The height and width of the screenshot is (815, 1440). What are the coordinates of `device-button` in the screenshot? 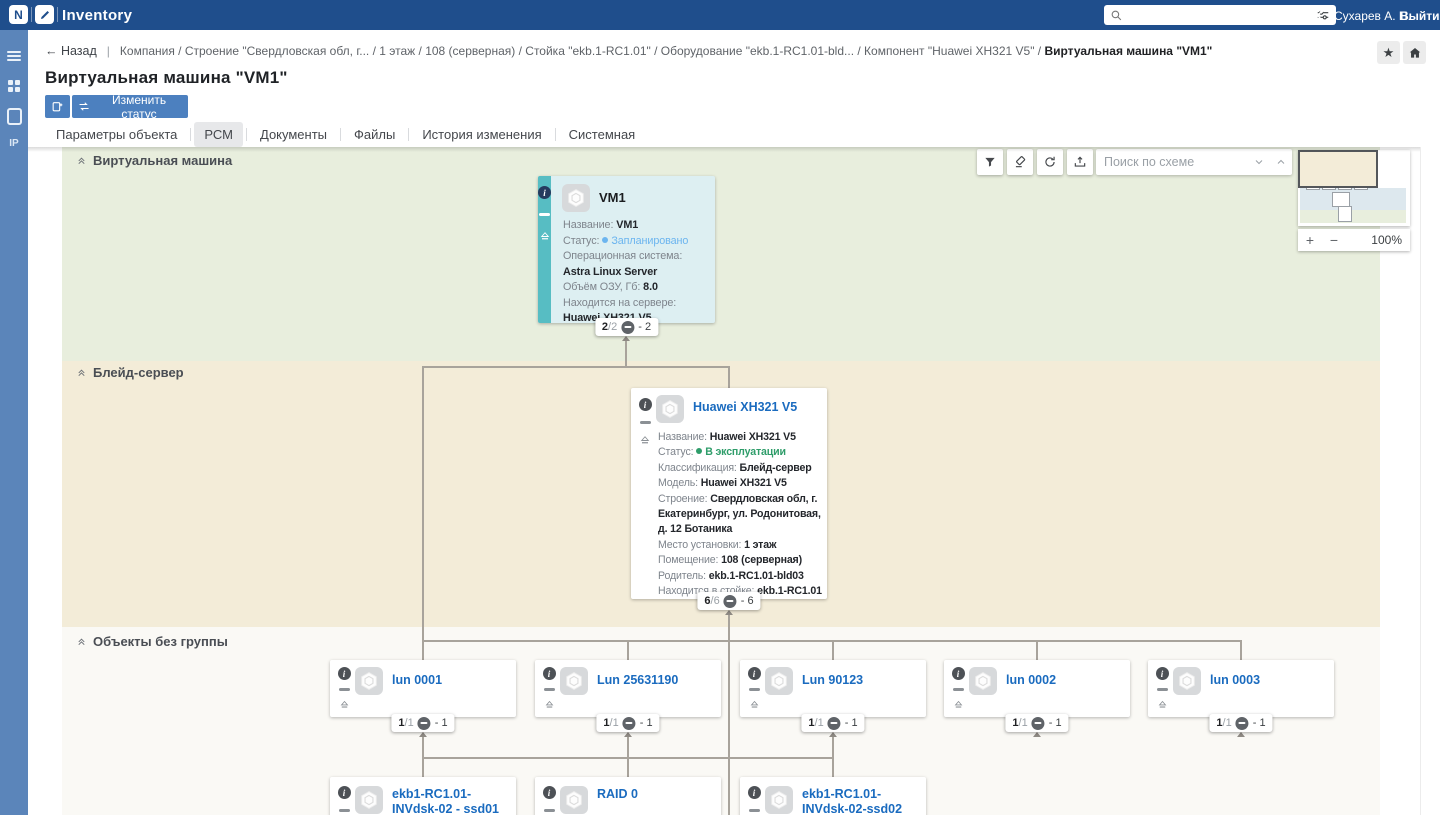 It's located at (14, 116).